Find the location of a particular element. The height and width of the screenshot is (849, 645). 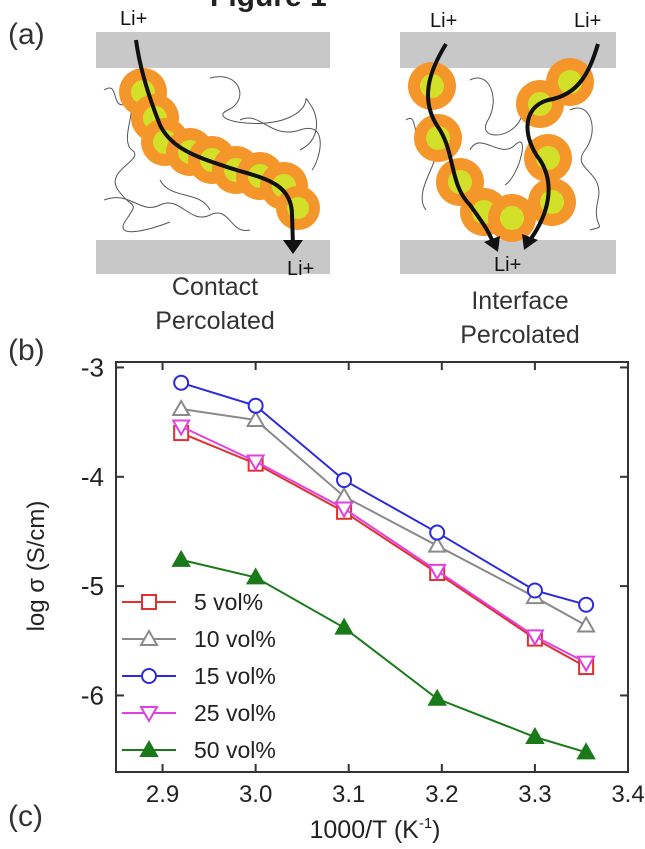

series-line is located at coordinates (383, 656).